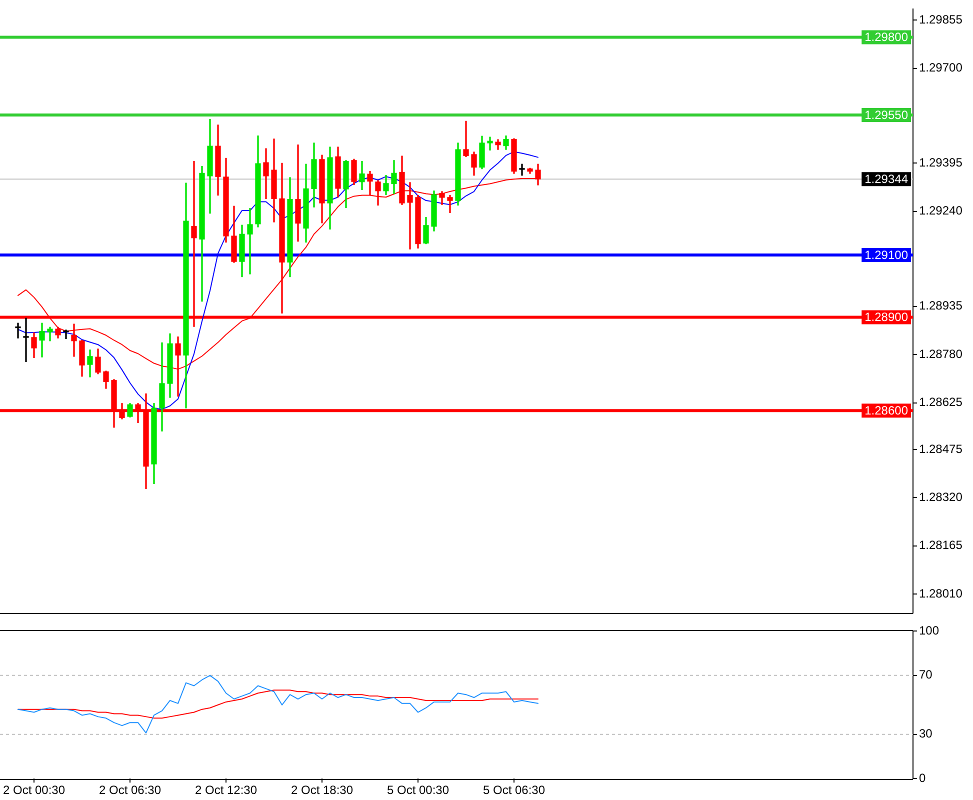 Image resolution: width=973 pixels, height=800 pixels. What do you see at coordinates (941, 67) in the screenshot?
I see `y-tick-label: 1.29700` at bounding box center [941, 67].